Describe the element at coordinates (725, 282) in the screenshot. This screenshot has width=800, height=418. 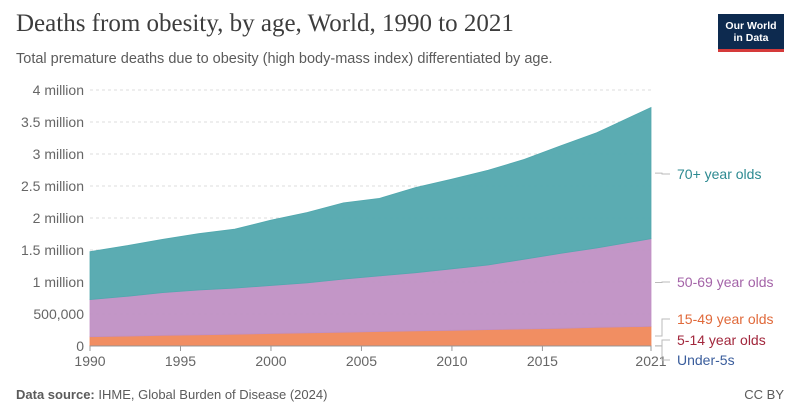
I see `legend-label: 50-69 year olds` at that location.